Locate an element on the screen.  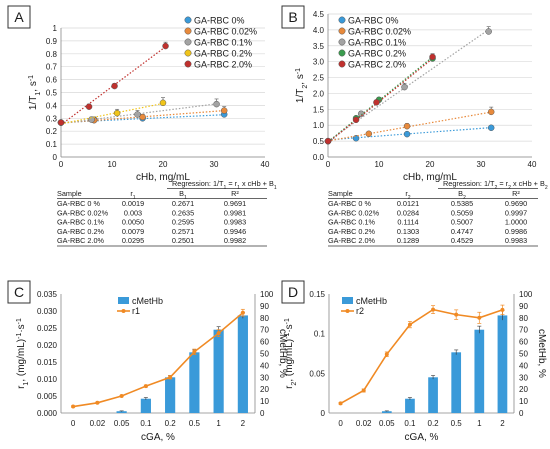
y-right-tick-label: 50 is located at coordinates (264, 354).